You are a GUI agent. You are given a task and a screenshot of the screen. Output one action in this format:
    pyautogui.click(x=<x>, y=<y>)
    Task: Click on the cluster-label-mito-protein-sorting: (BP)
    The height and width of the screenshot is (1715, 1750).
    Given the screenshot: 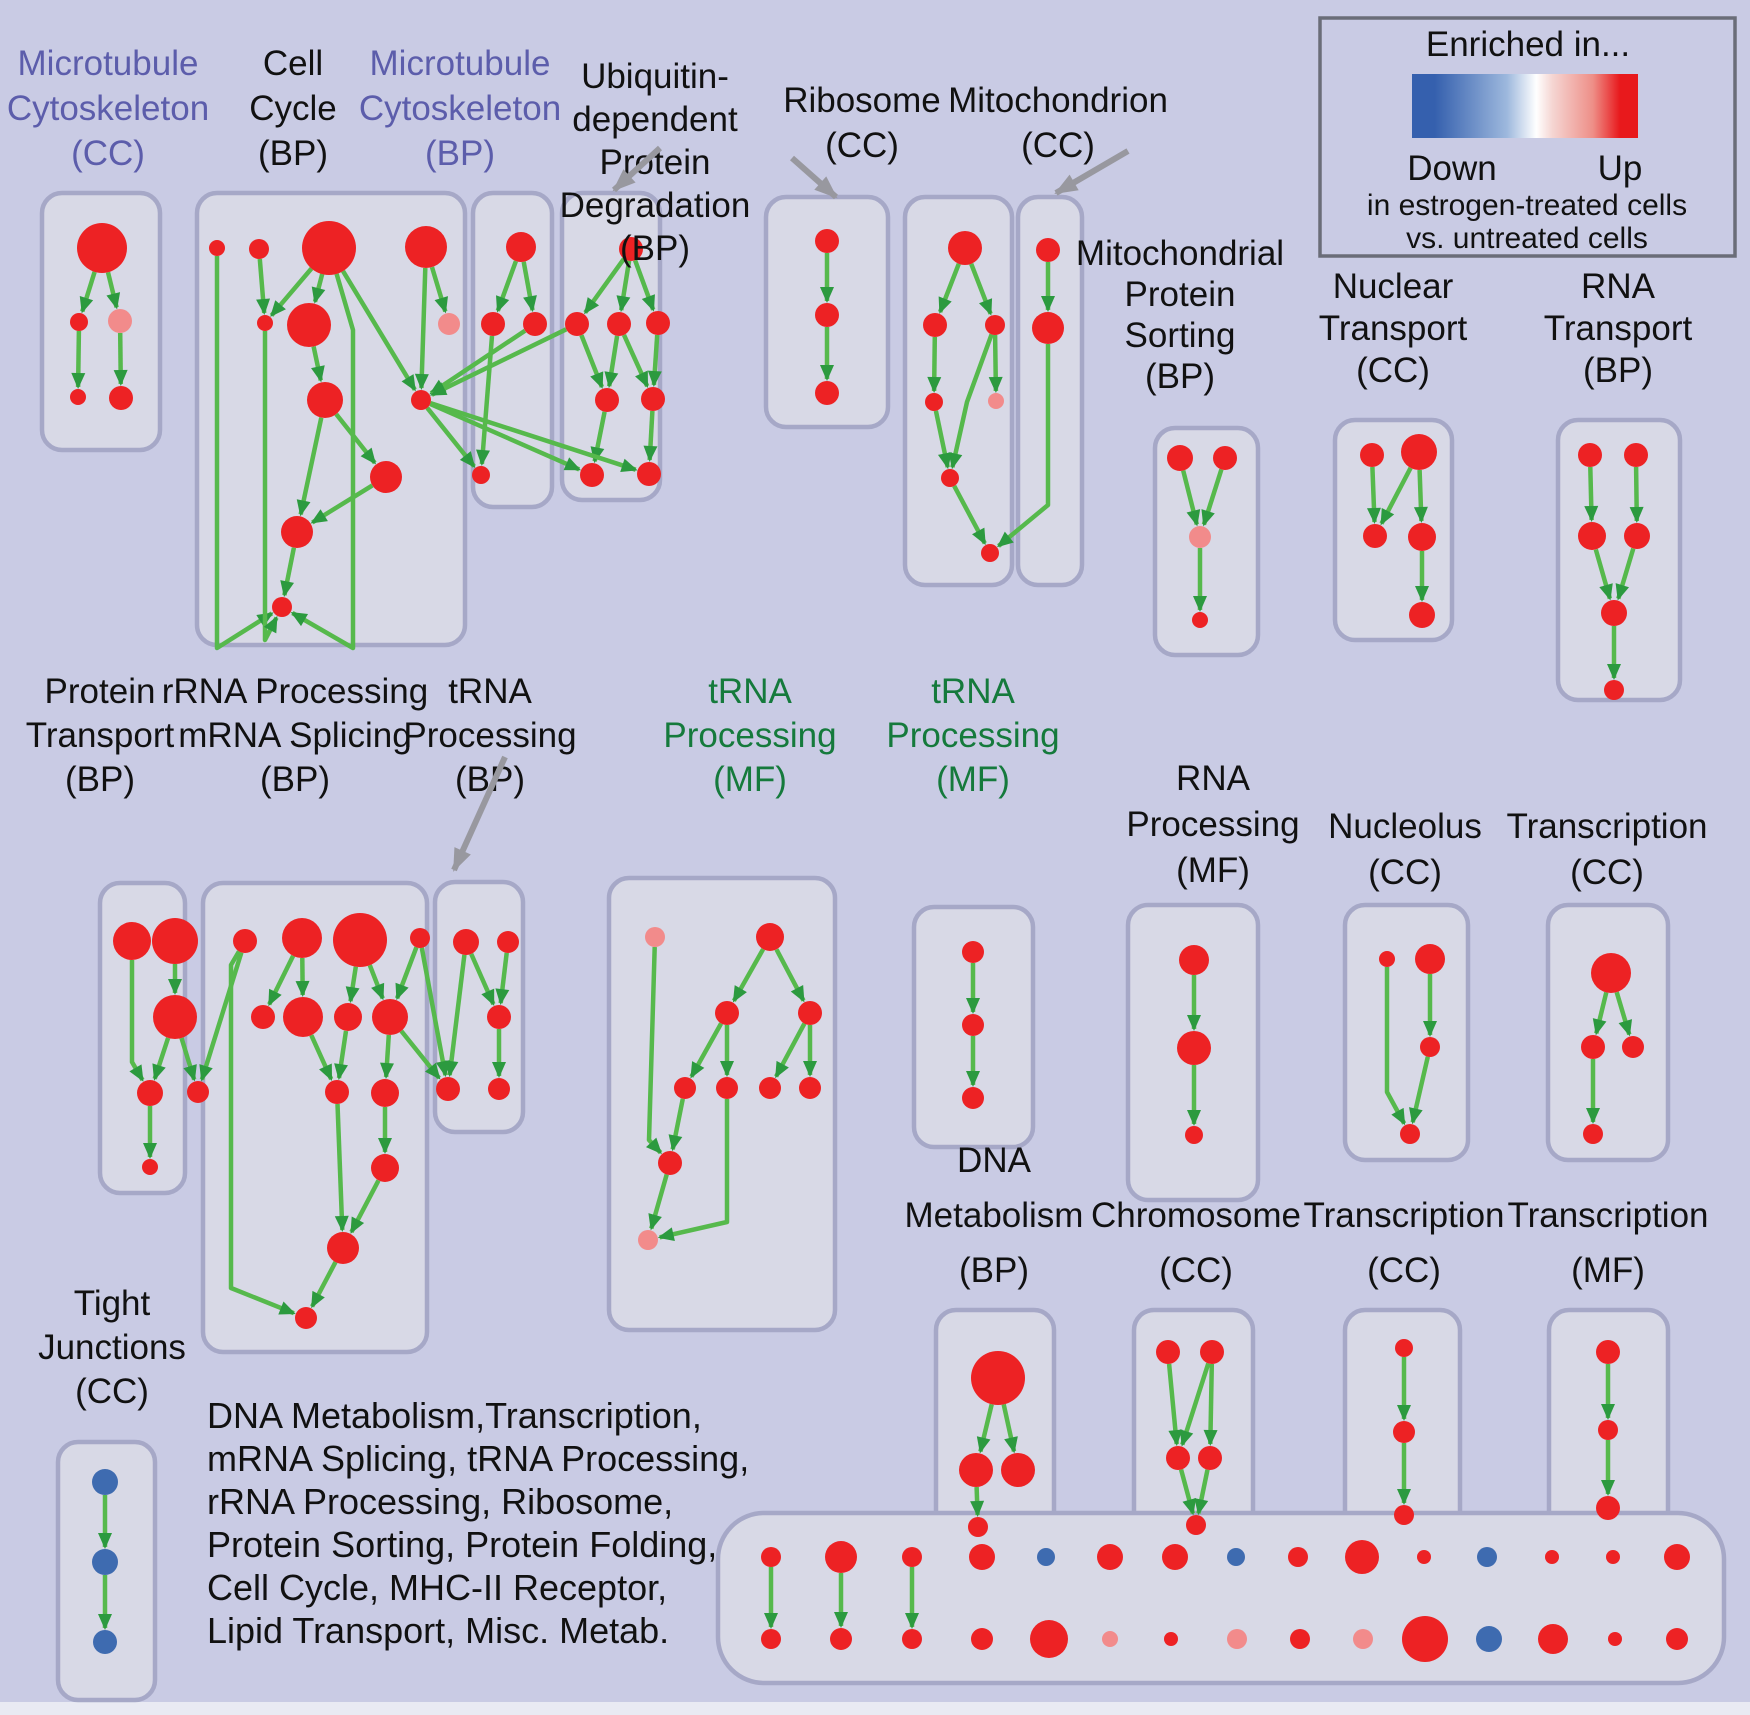 What is the action you would take?
    pyautogui.click(x=1180, y=376)
    